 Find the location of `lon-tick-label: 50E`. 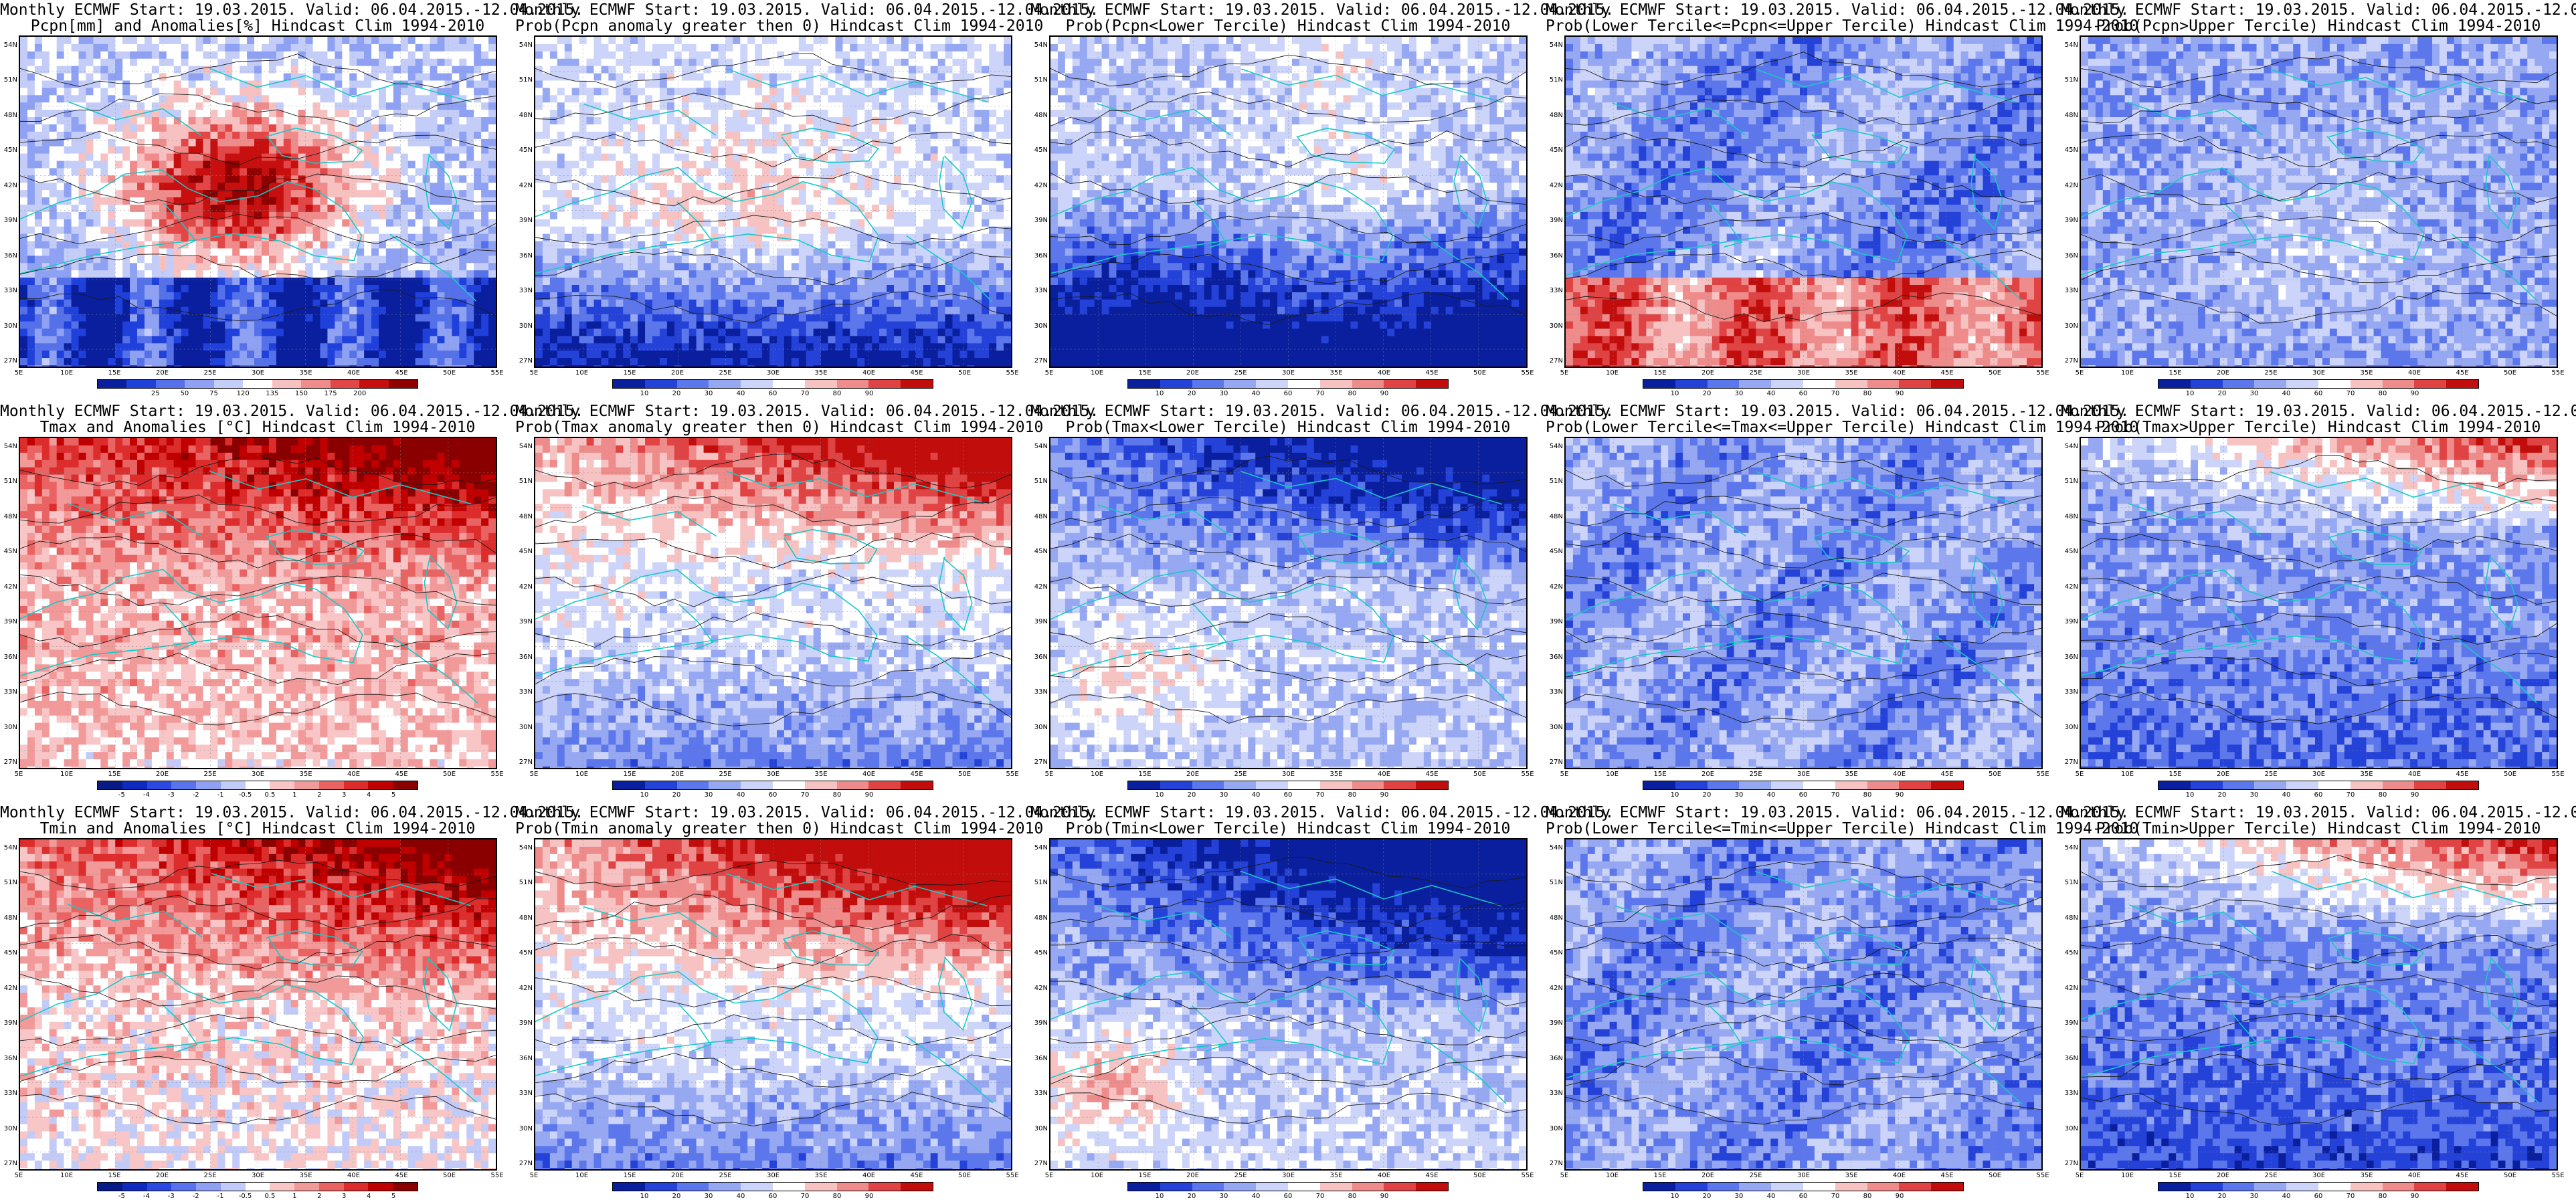

lon-tick-label: 50E is located at coordinates (965, 774).